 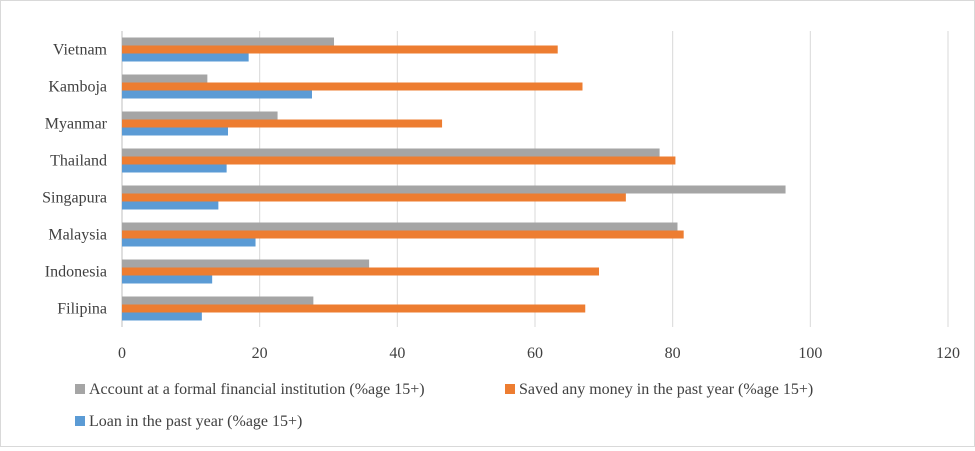 What do you see at coordinates (810, 353) in the screenshot?
I see `x-tick-label: 100` at bounding box center [810, 353].